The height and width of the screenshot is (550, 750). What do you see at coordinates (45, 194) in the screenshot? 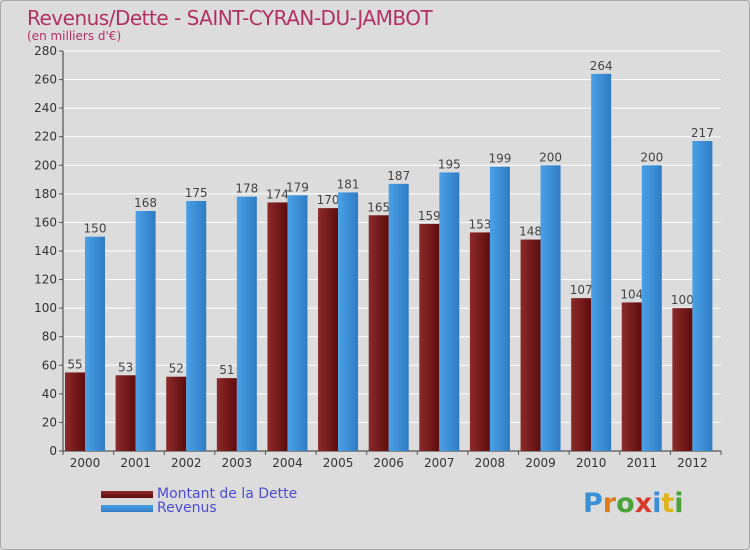
I see `y-tick-label: 180` at bounding box center [45, 194].